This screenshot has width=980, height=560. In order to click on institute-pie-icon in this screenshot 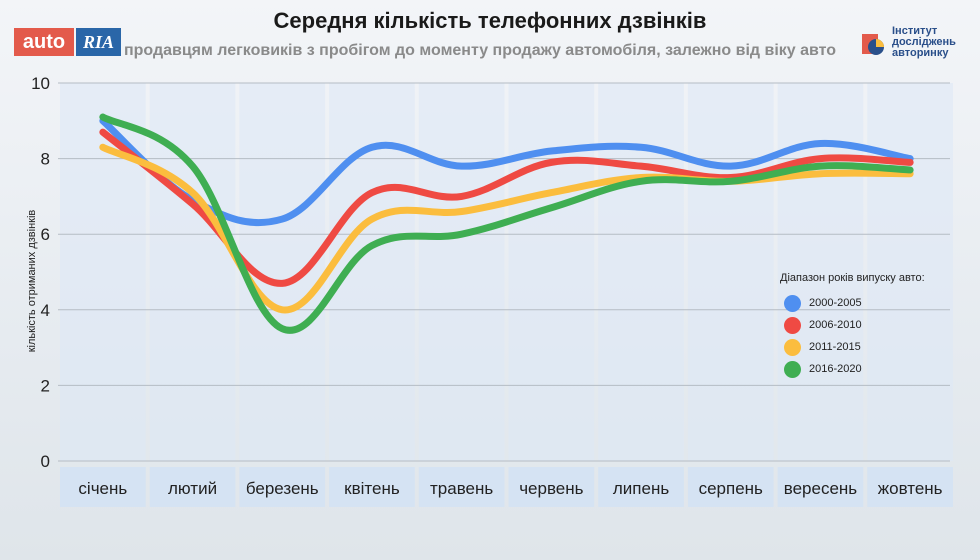, I will do `click(873, 44)`.